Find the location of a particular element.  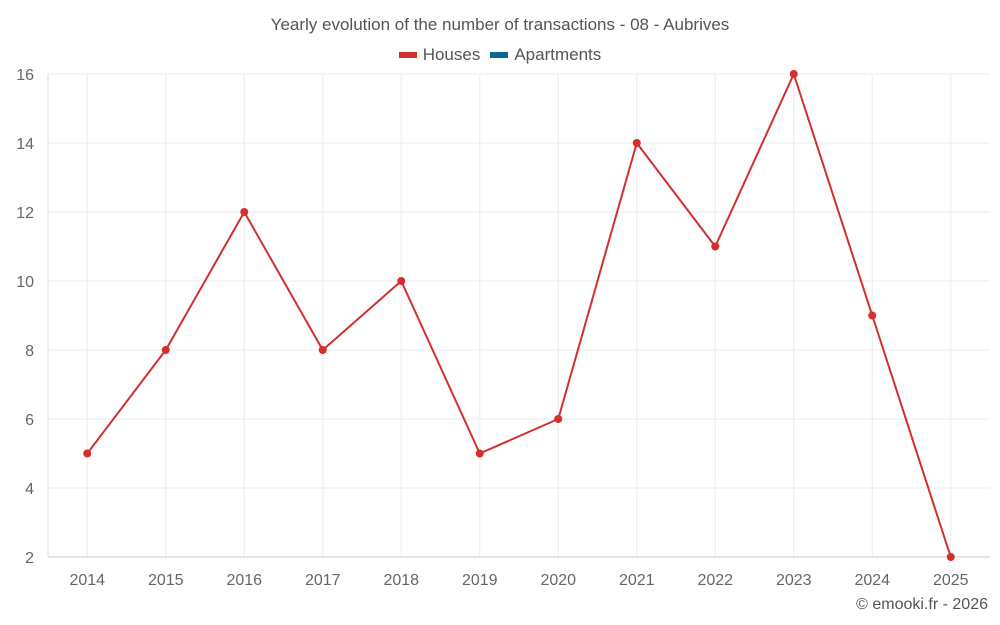

x-tick-label: 2022 is located at coordinates (715, 580).